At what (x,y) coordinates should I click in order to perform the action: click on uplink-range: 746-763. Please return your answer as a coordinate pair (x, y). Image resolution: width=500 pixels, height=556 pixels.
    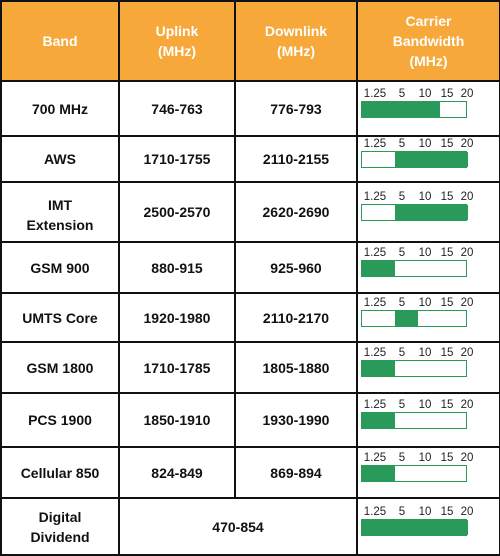
    Looking at the image, I should click on (177, 108).